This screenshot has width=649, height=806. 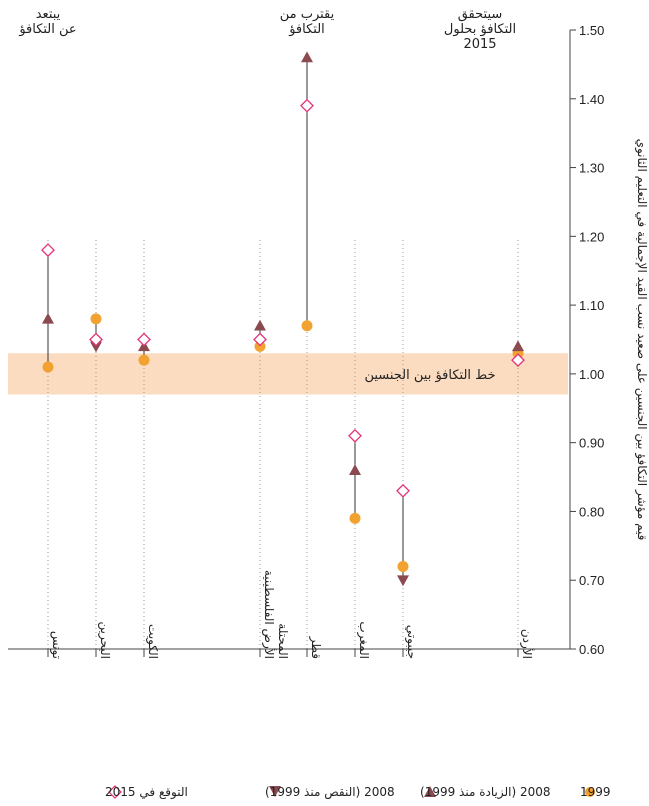 I want to click on annotation-text: يقترب من, so click(x=307, y=14).